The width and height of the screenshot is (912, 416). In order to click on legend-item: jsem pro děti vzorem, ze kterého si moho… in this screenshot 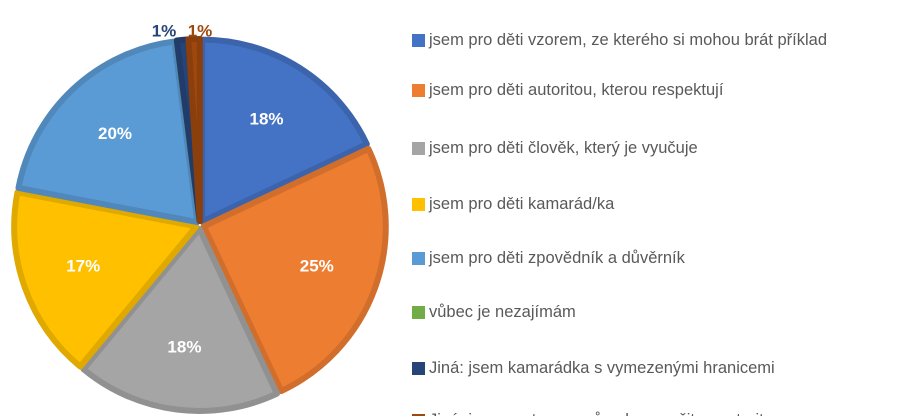, I will do `click(660, 40)`.